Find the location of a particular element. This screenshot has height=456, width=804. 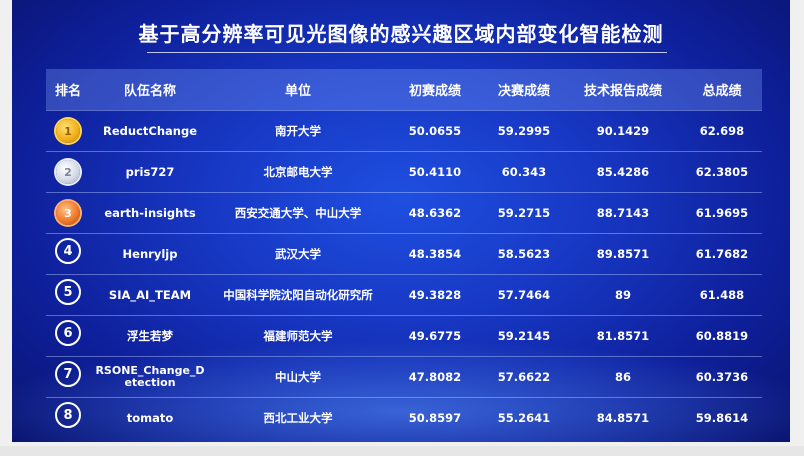

report-score: 89.8571 is located at coordinates (623, 254).